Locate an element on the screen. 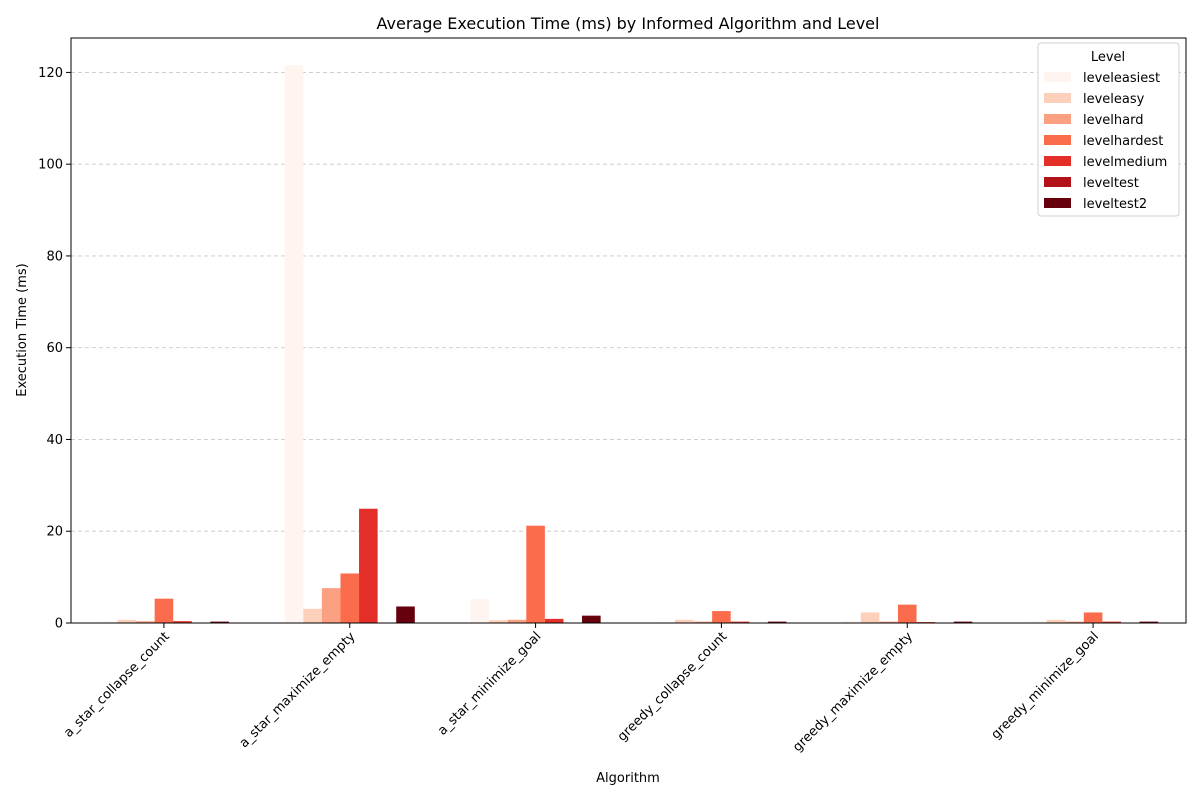 The height and width of the screenshot is (800, 1200). legend-label: levelhard is located at coordinates (1113, 120).